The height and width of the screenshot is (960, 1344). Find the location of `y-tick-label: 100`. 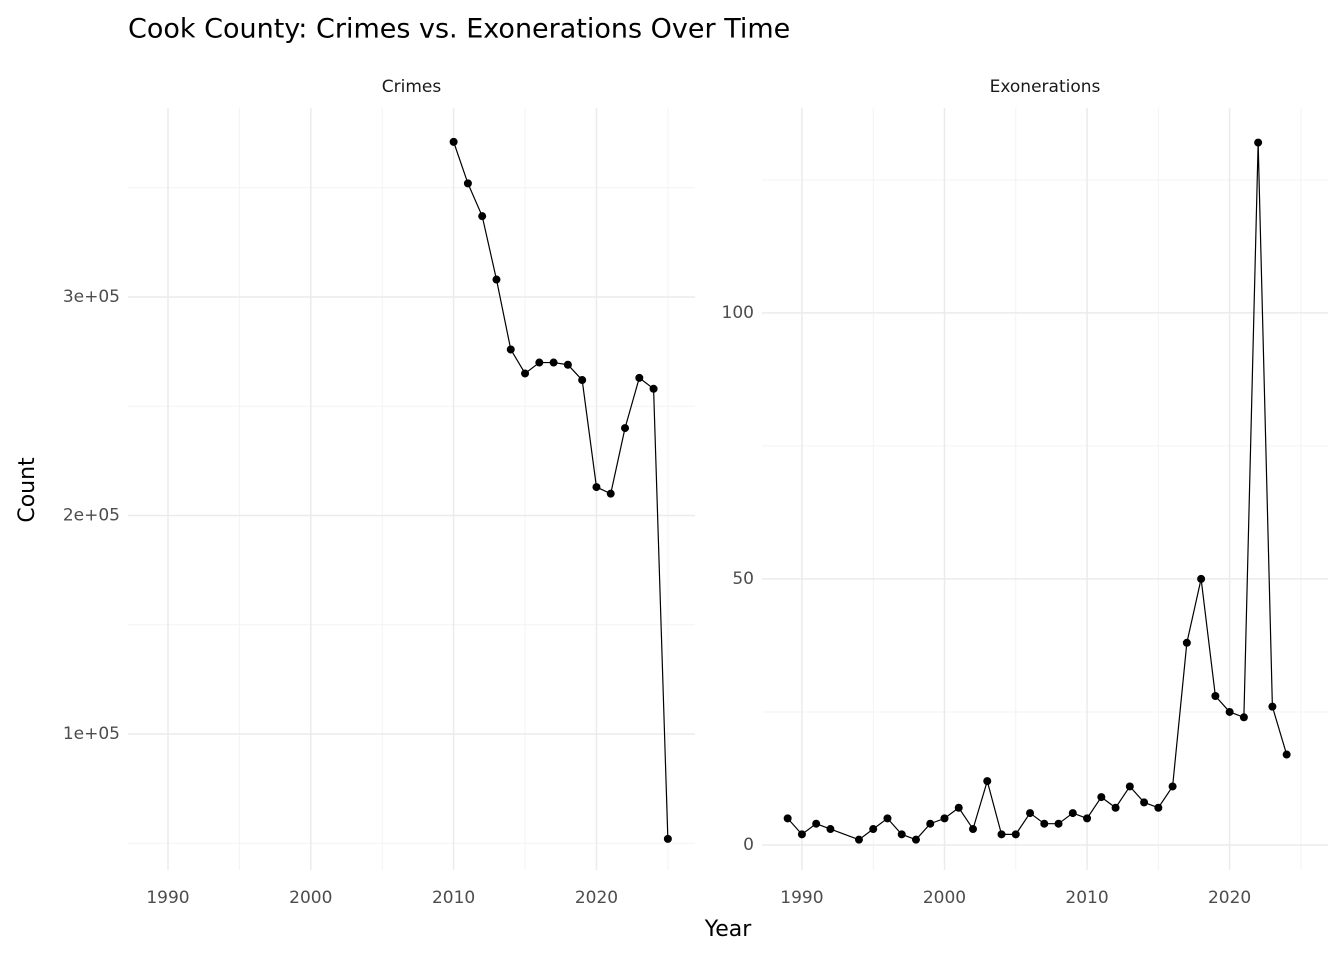

y-tick-label: 100 is located at coordinates (738, 313).